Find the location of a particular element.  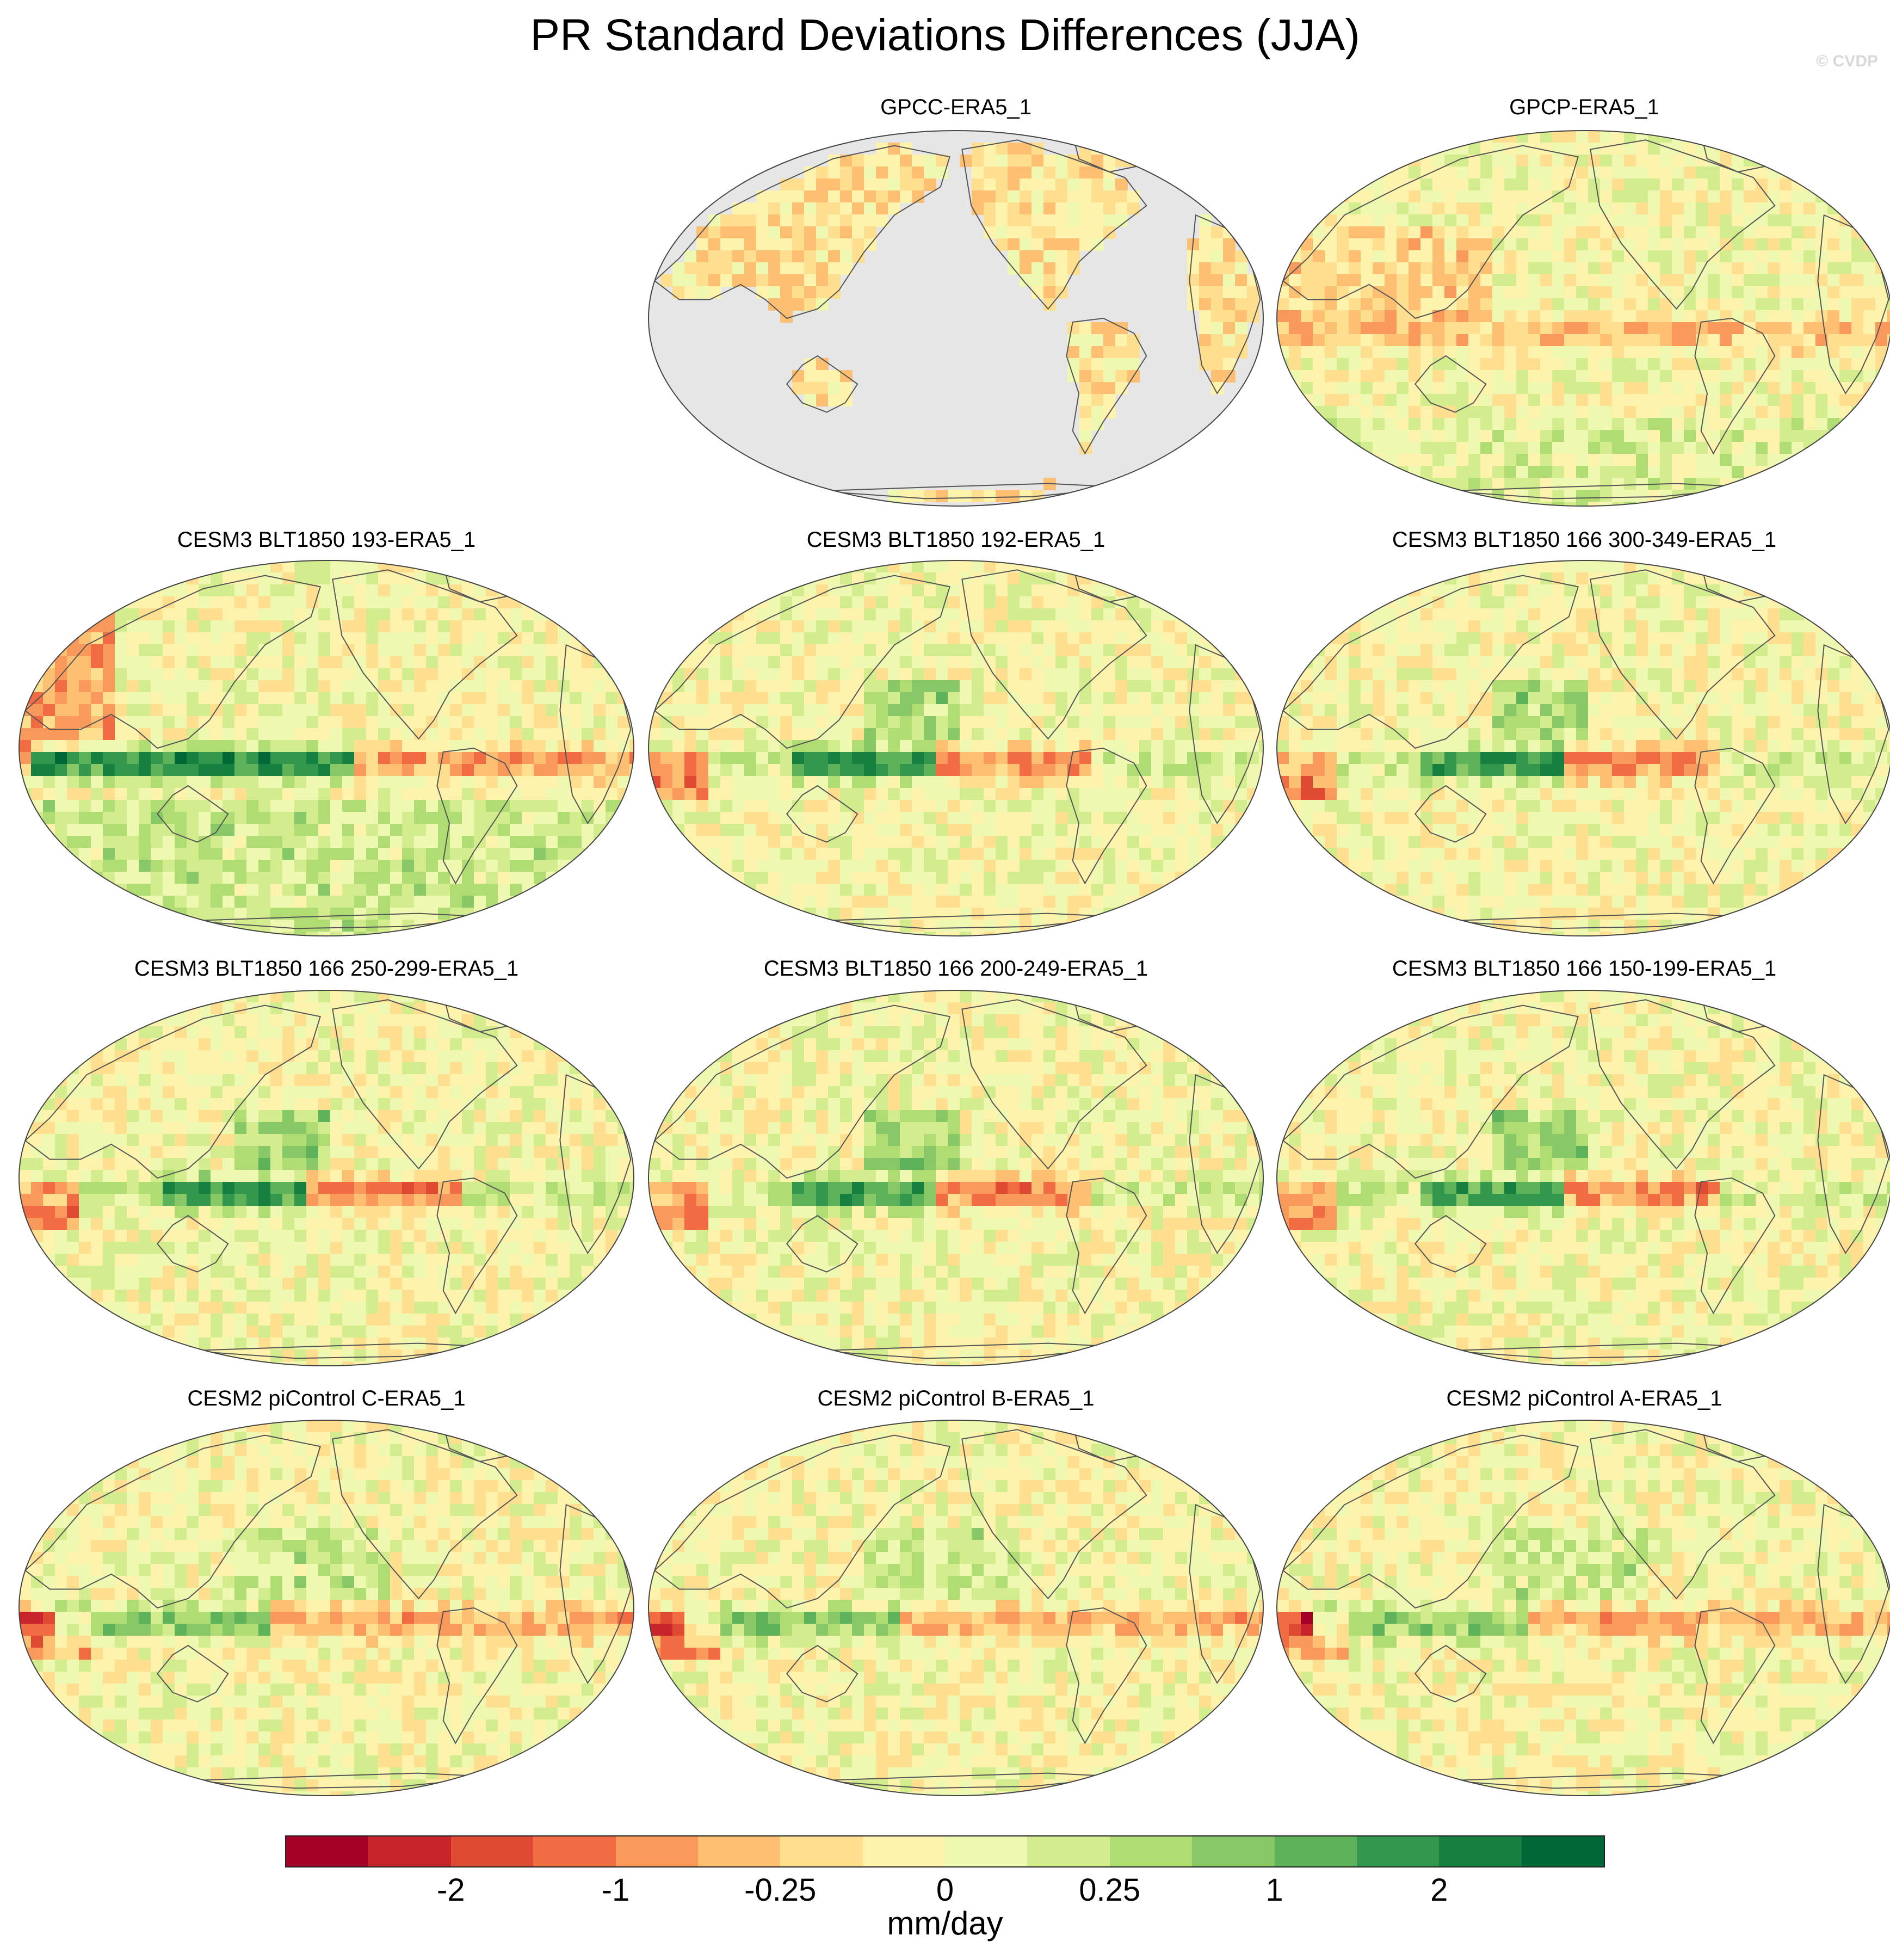

colorbar-tick-label: 2 is located at coordinates (1439, 1890).